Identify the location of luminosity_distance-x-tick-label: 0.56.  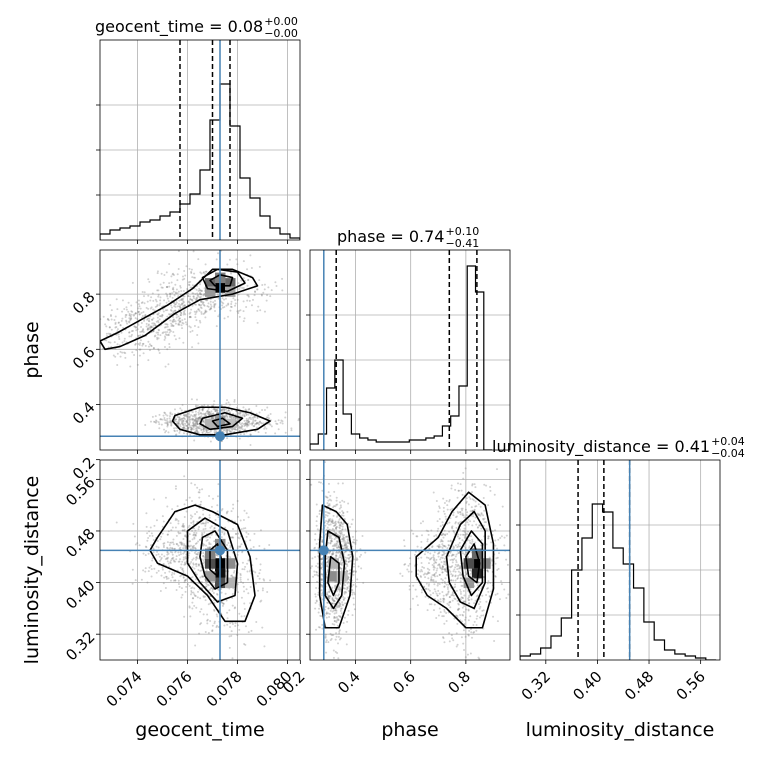
(691, 686).